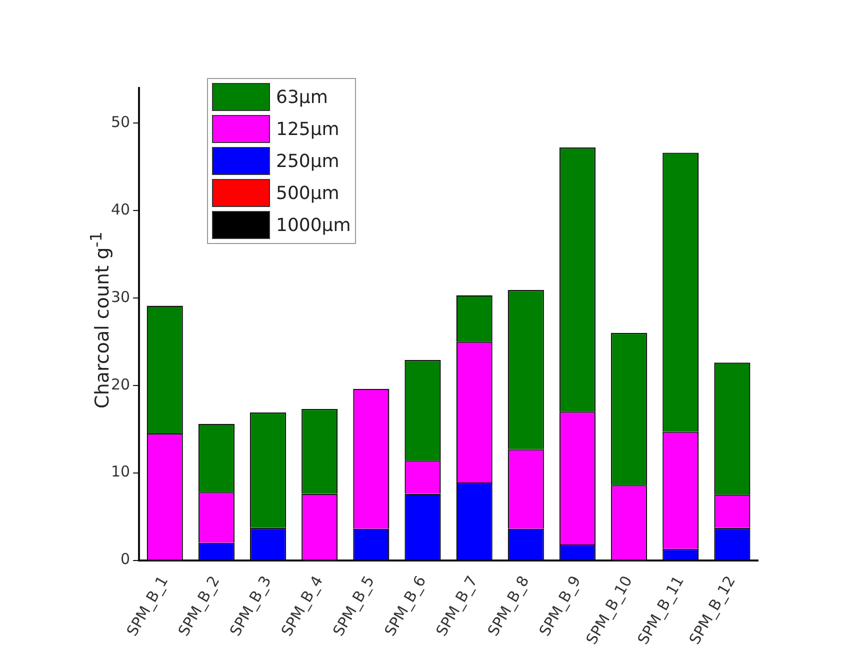 This screenshot has height=651, width=846. What do you see at coordinates (313, 225) in the screenshot?
I see `legend-label: 1000µm` at bounding box center [313, 225].